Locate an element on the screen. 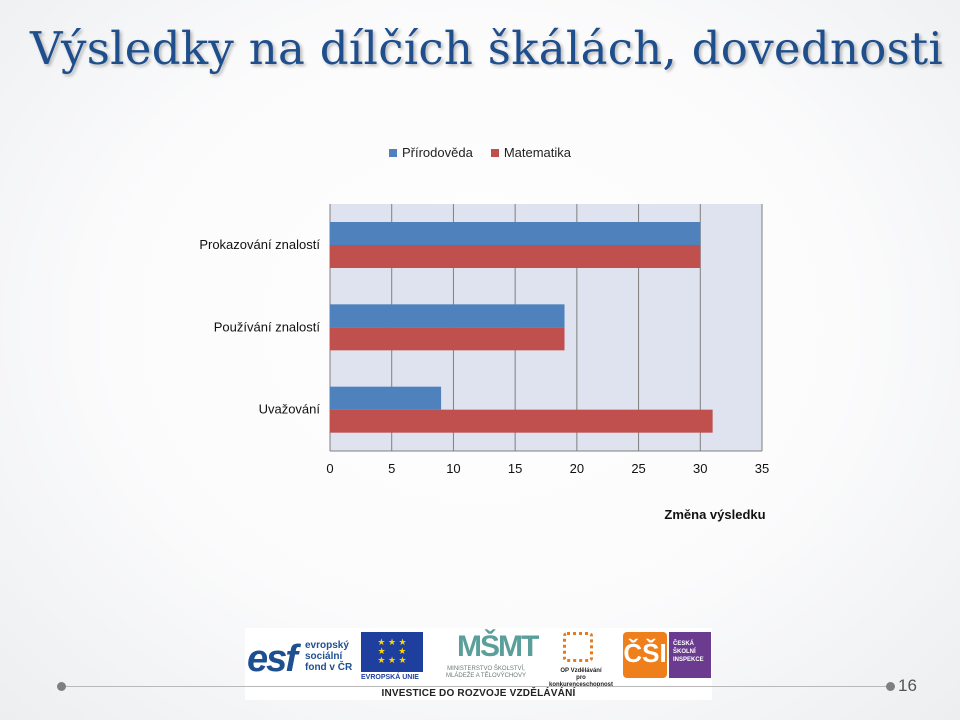  y-category-label: Používání znalostí is located at coordinates (267, 326).